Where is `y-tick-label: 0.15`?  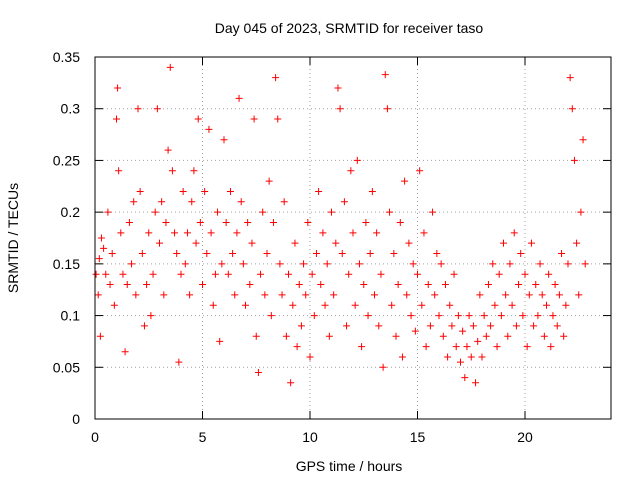
y-tick-label: 0.15 is located at coordinates (66, 264).